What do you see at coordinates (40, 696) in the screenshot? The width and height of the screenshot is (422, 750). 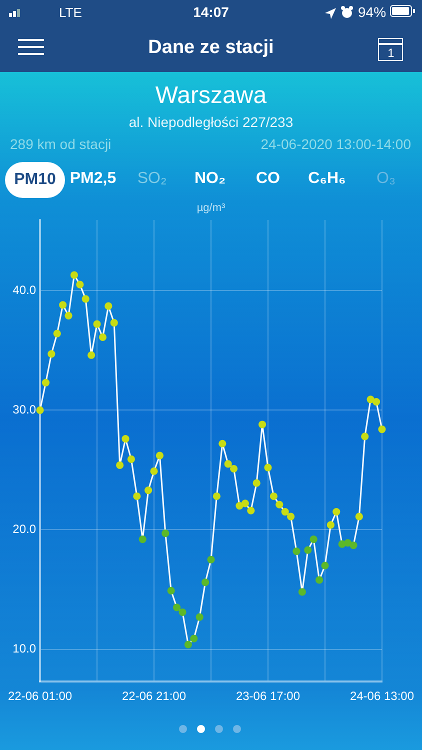 I see `x-tick-label: 22-06 01:00` at bounding box center [40, 696].